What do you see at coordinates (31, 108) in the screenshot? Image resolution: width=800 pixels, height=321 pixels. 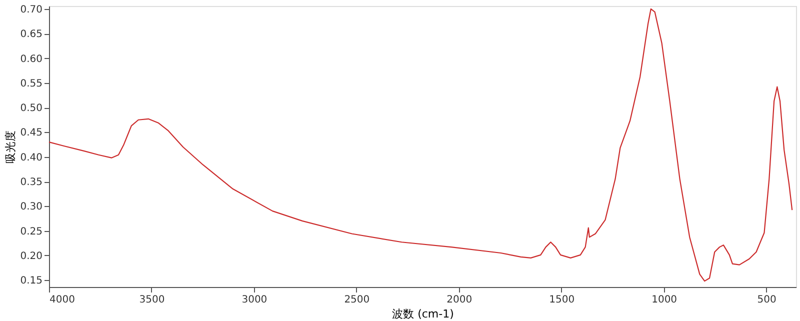 I see `y-tick-label: 0.50` at bounding box center [31, 108].